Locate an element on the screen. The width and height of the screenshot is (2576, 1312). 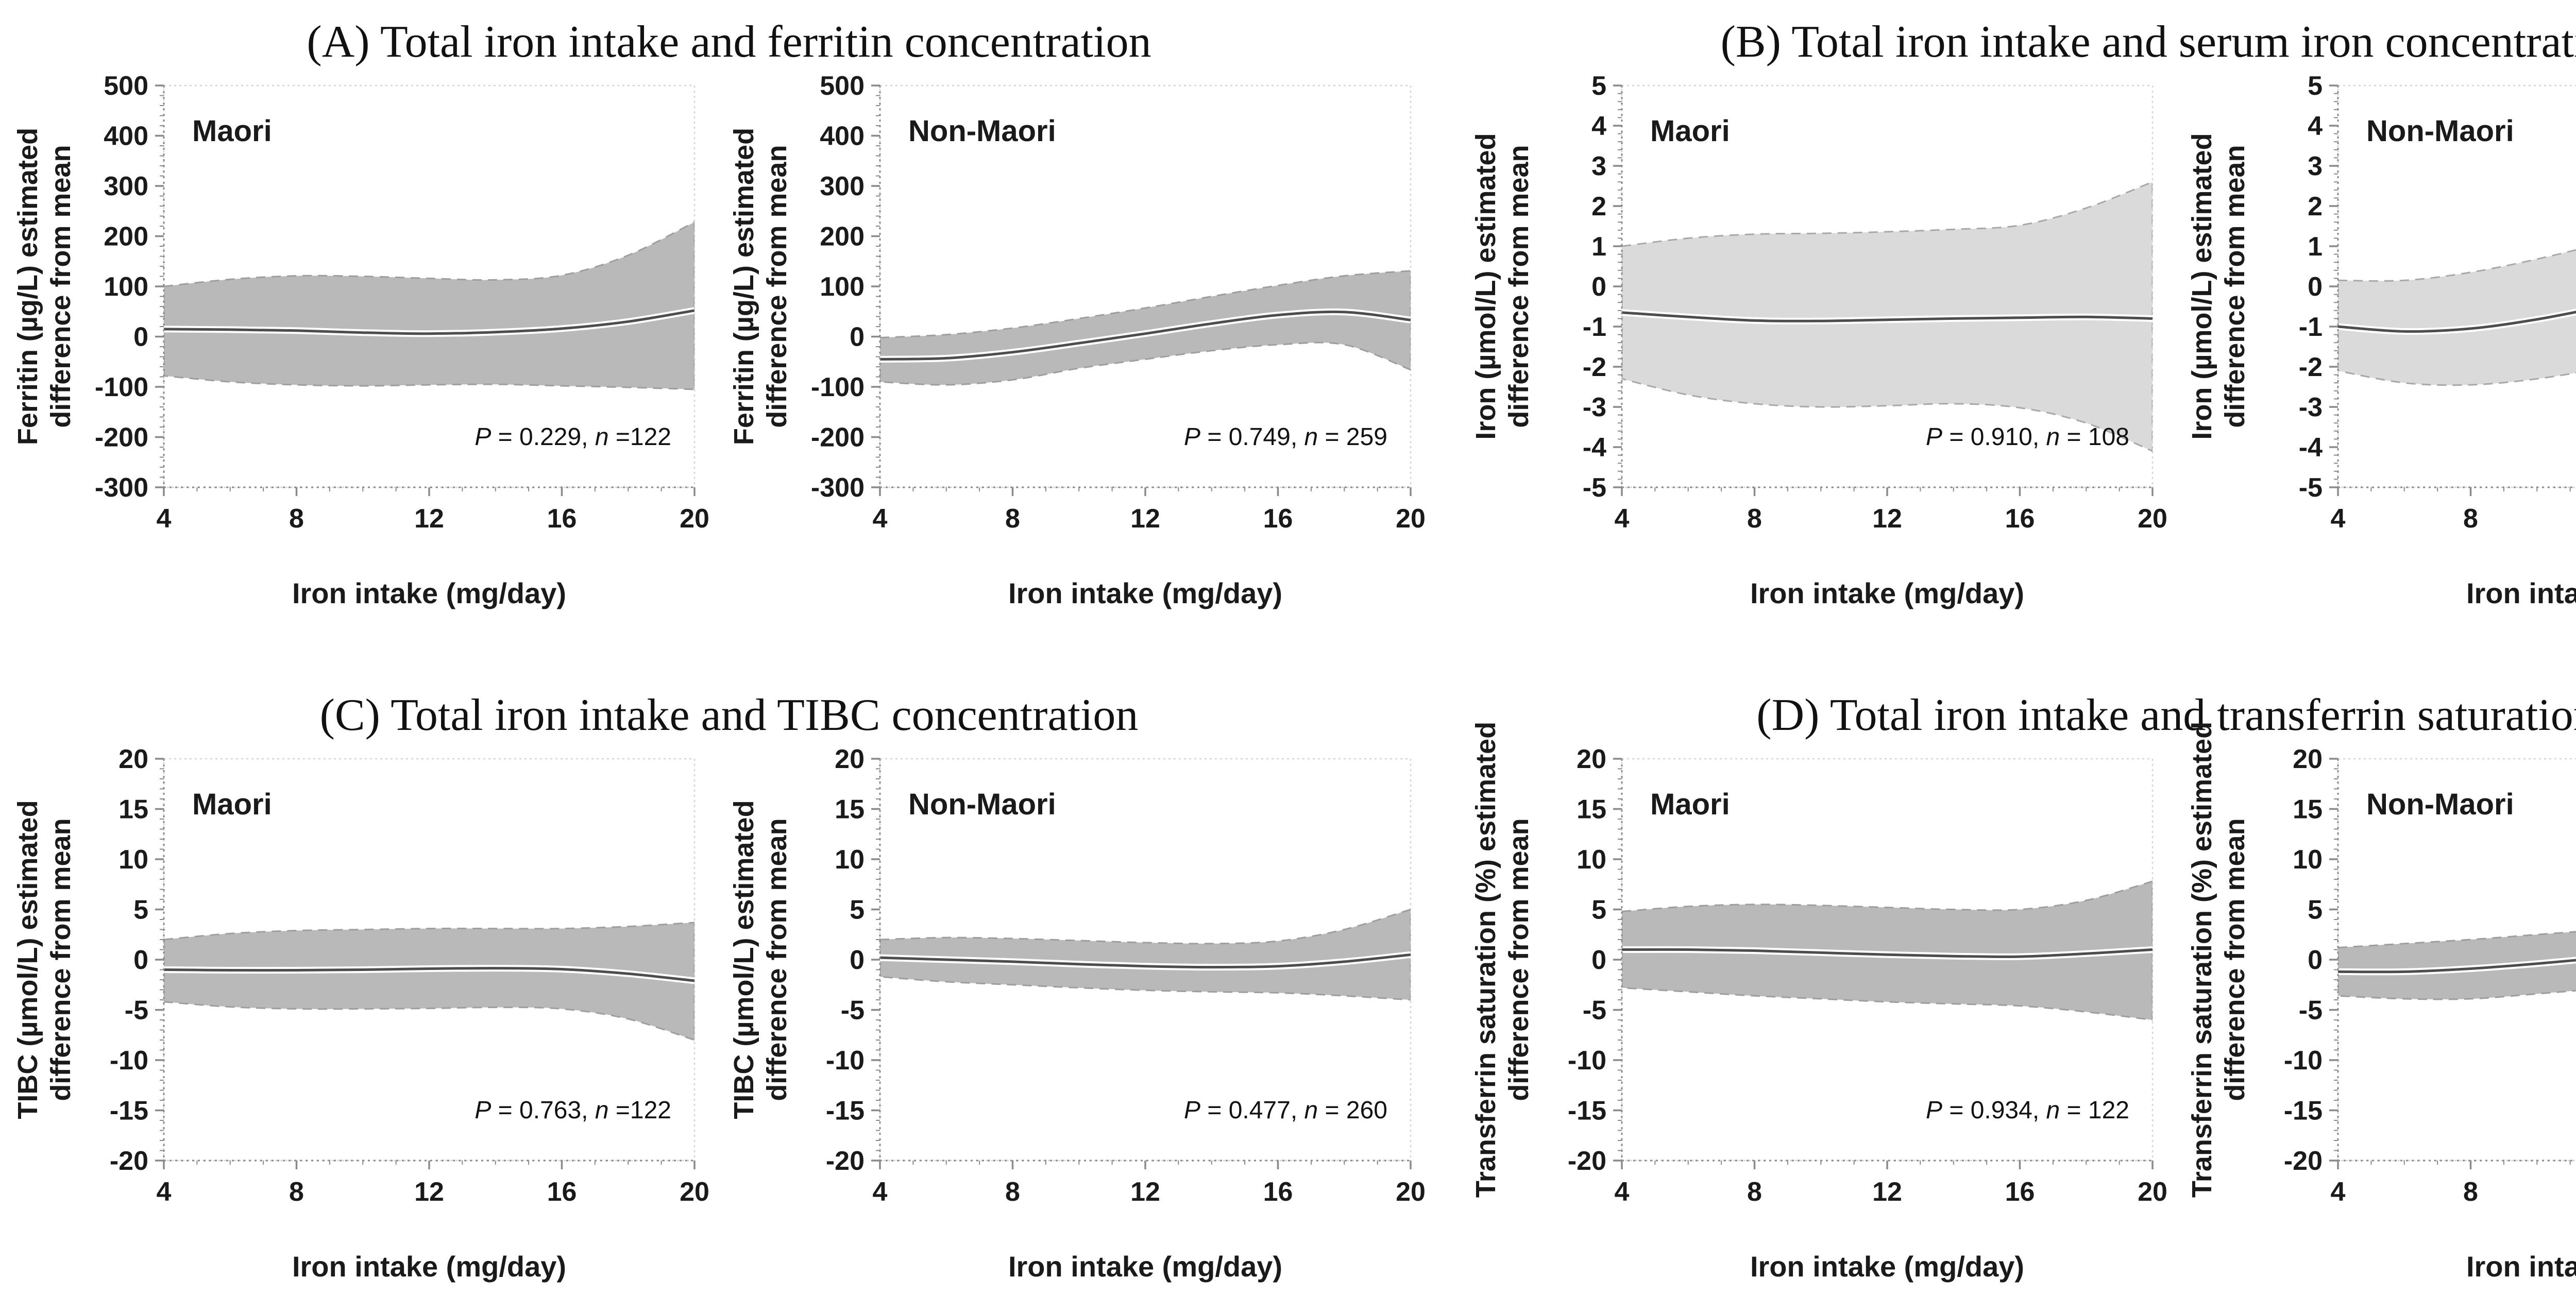
y-tick-label: 100 is located at coordinates (842, 287).